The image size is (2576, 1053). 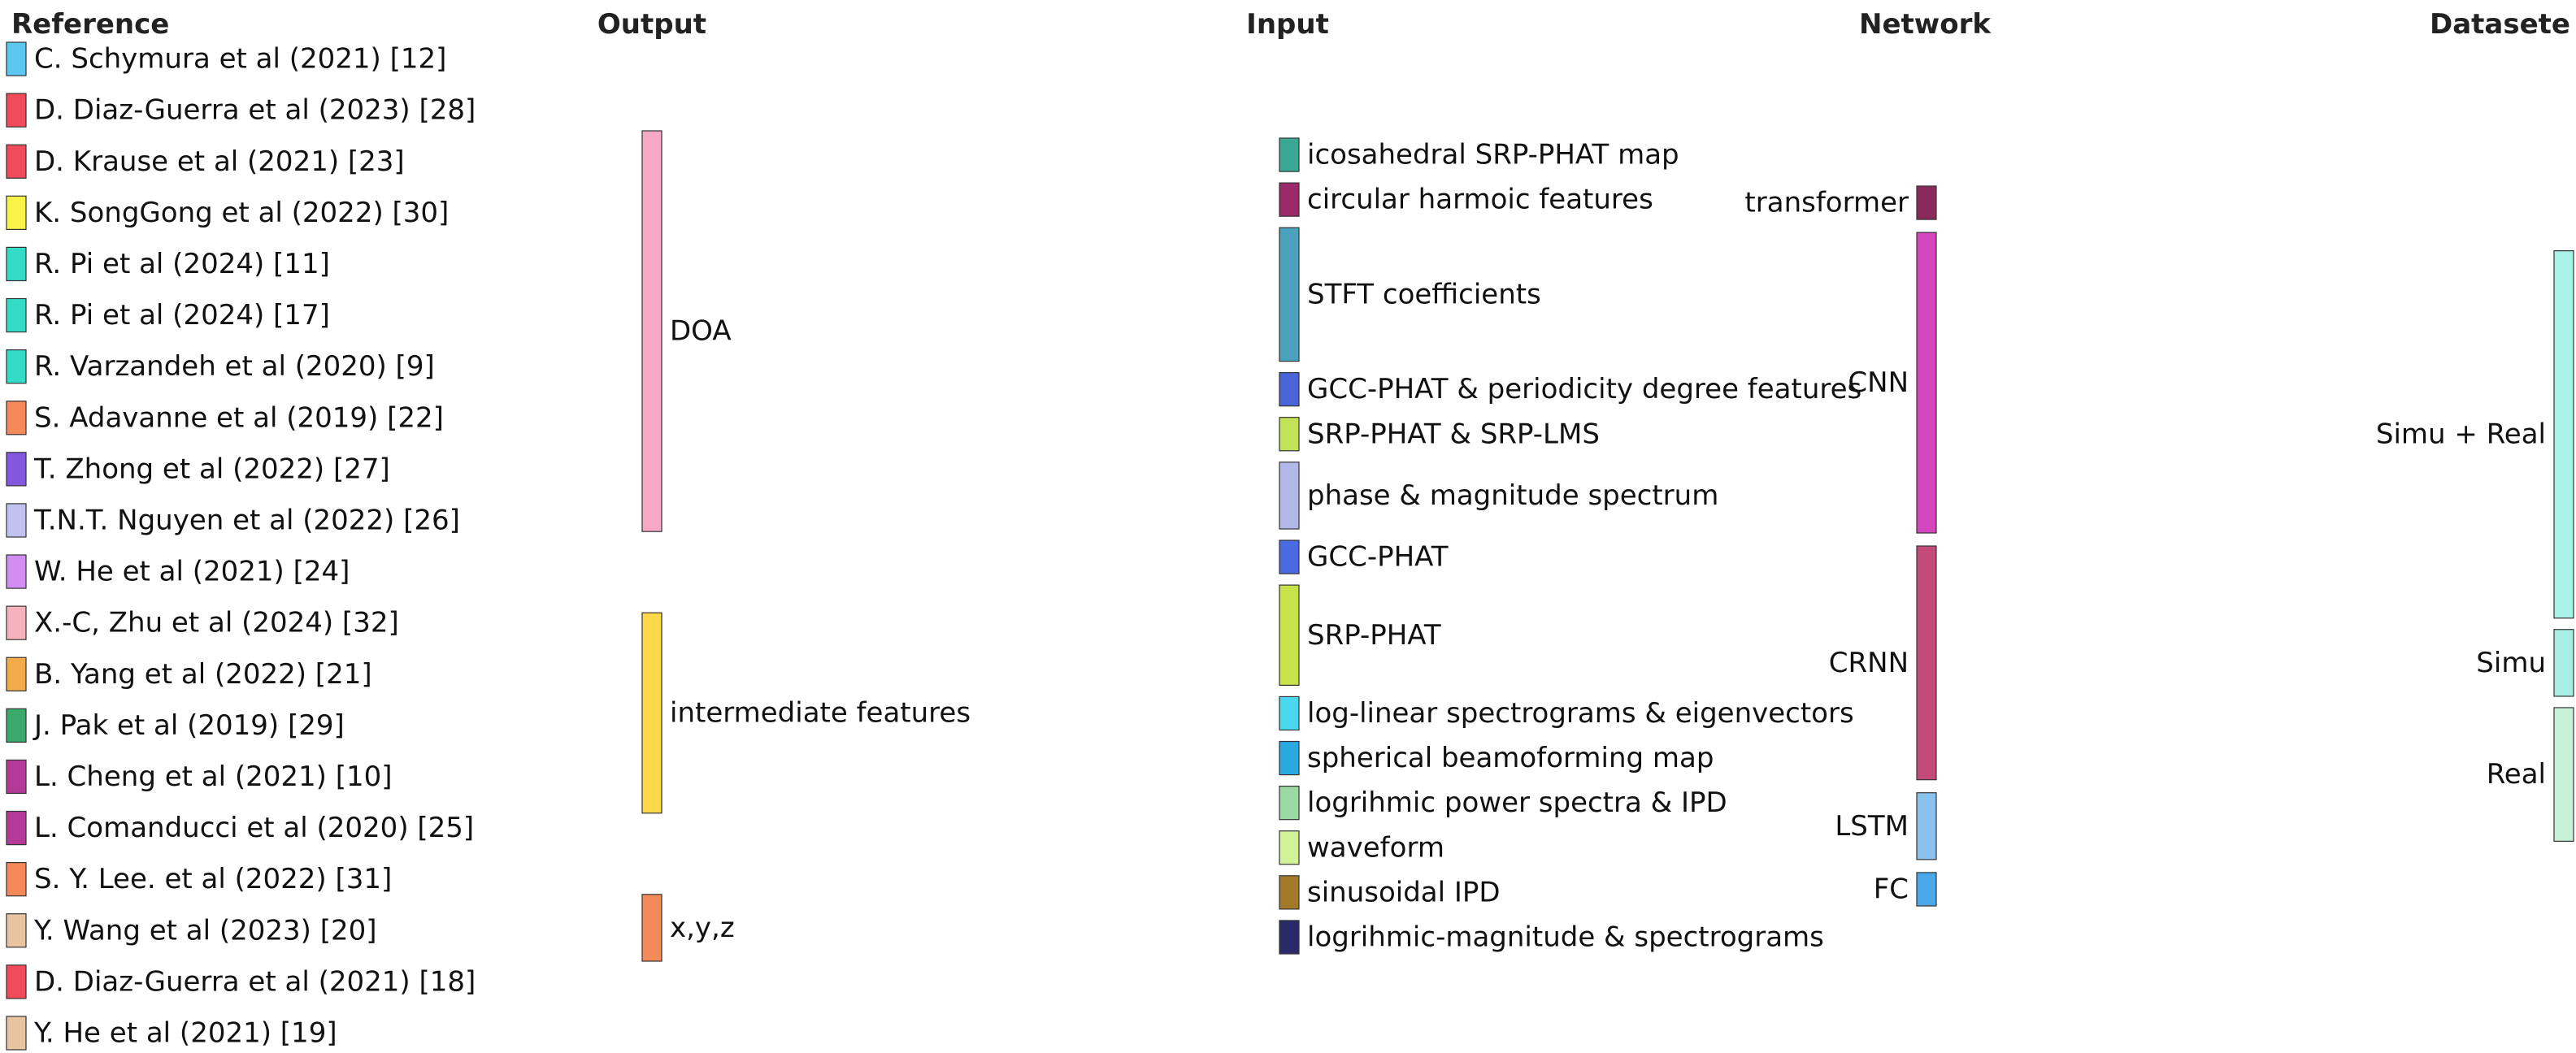 I want to click on node-label-crnn: CRNN, so click(x=1869, y=663).